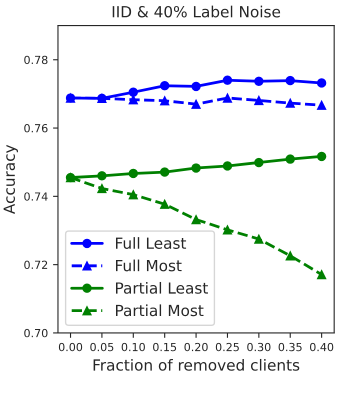  What do you see at coordinates (227, 347) in the screenshot?
I see `x-tick-label: 0.25` at bounding box center [227, 347].